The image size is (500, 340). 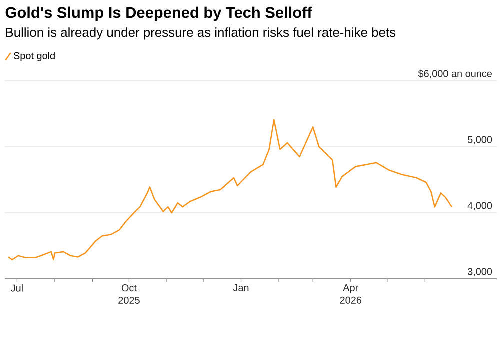 I want to click on x-tick-label: Jan, so click(x=241, y=288).